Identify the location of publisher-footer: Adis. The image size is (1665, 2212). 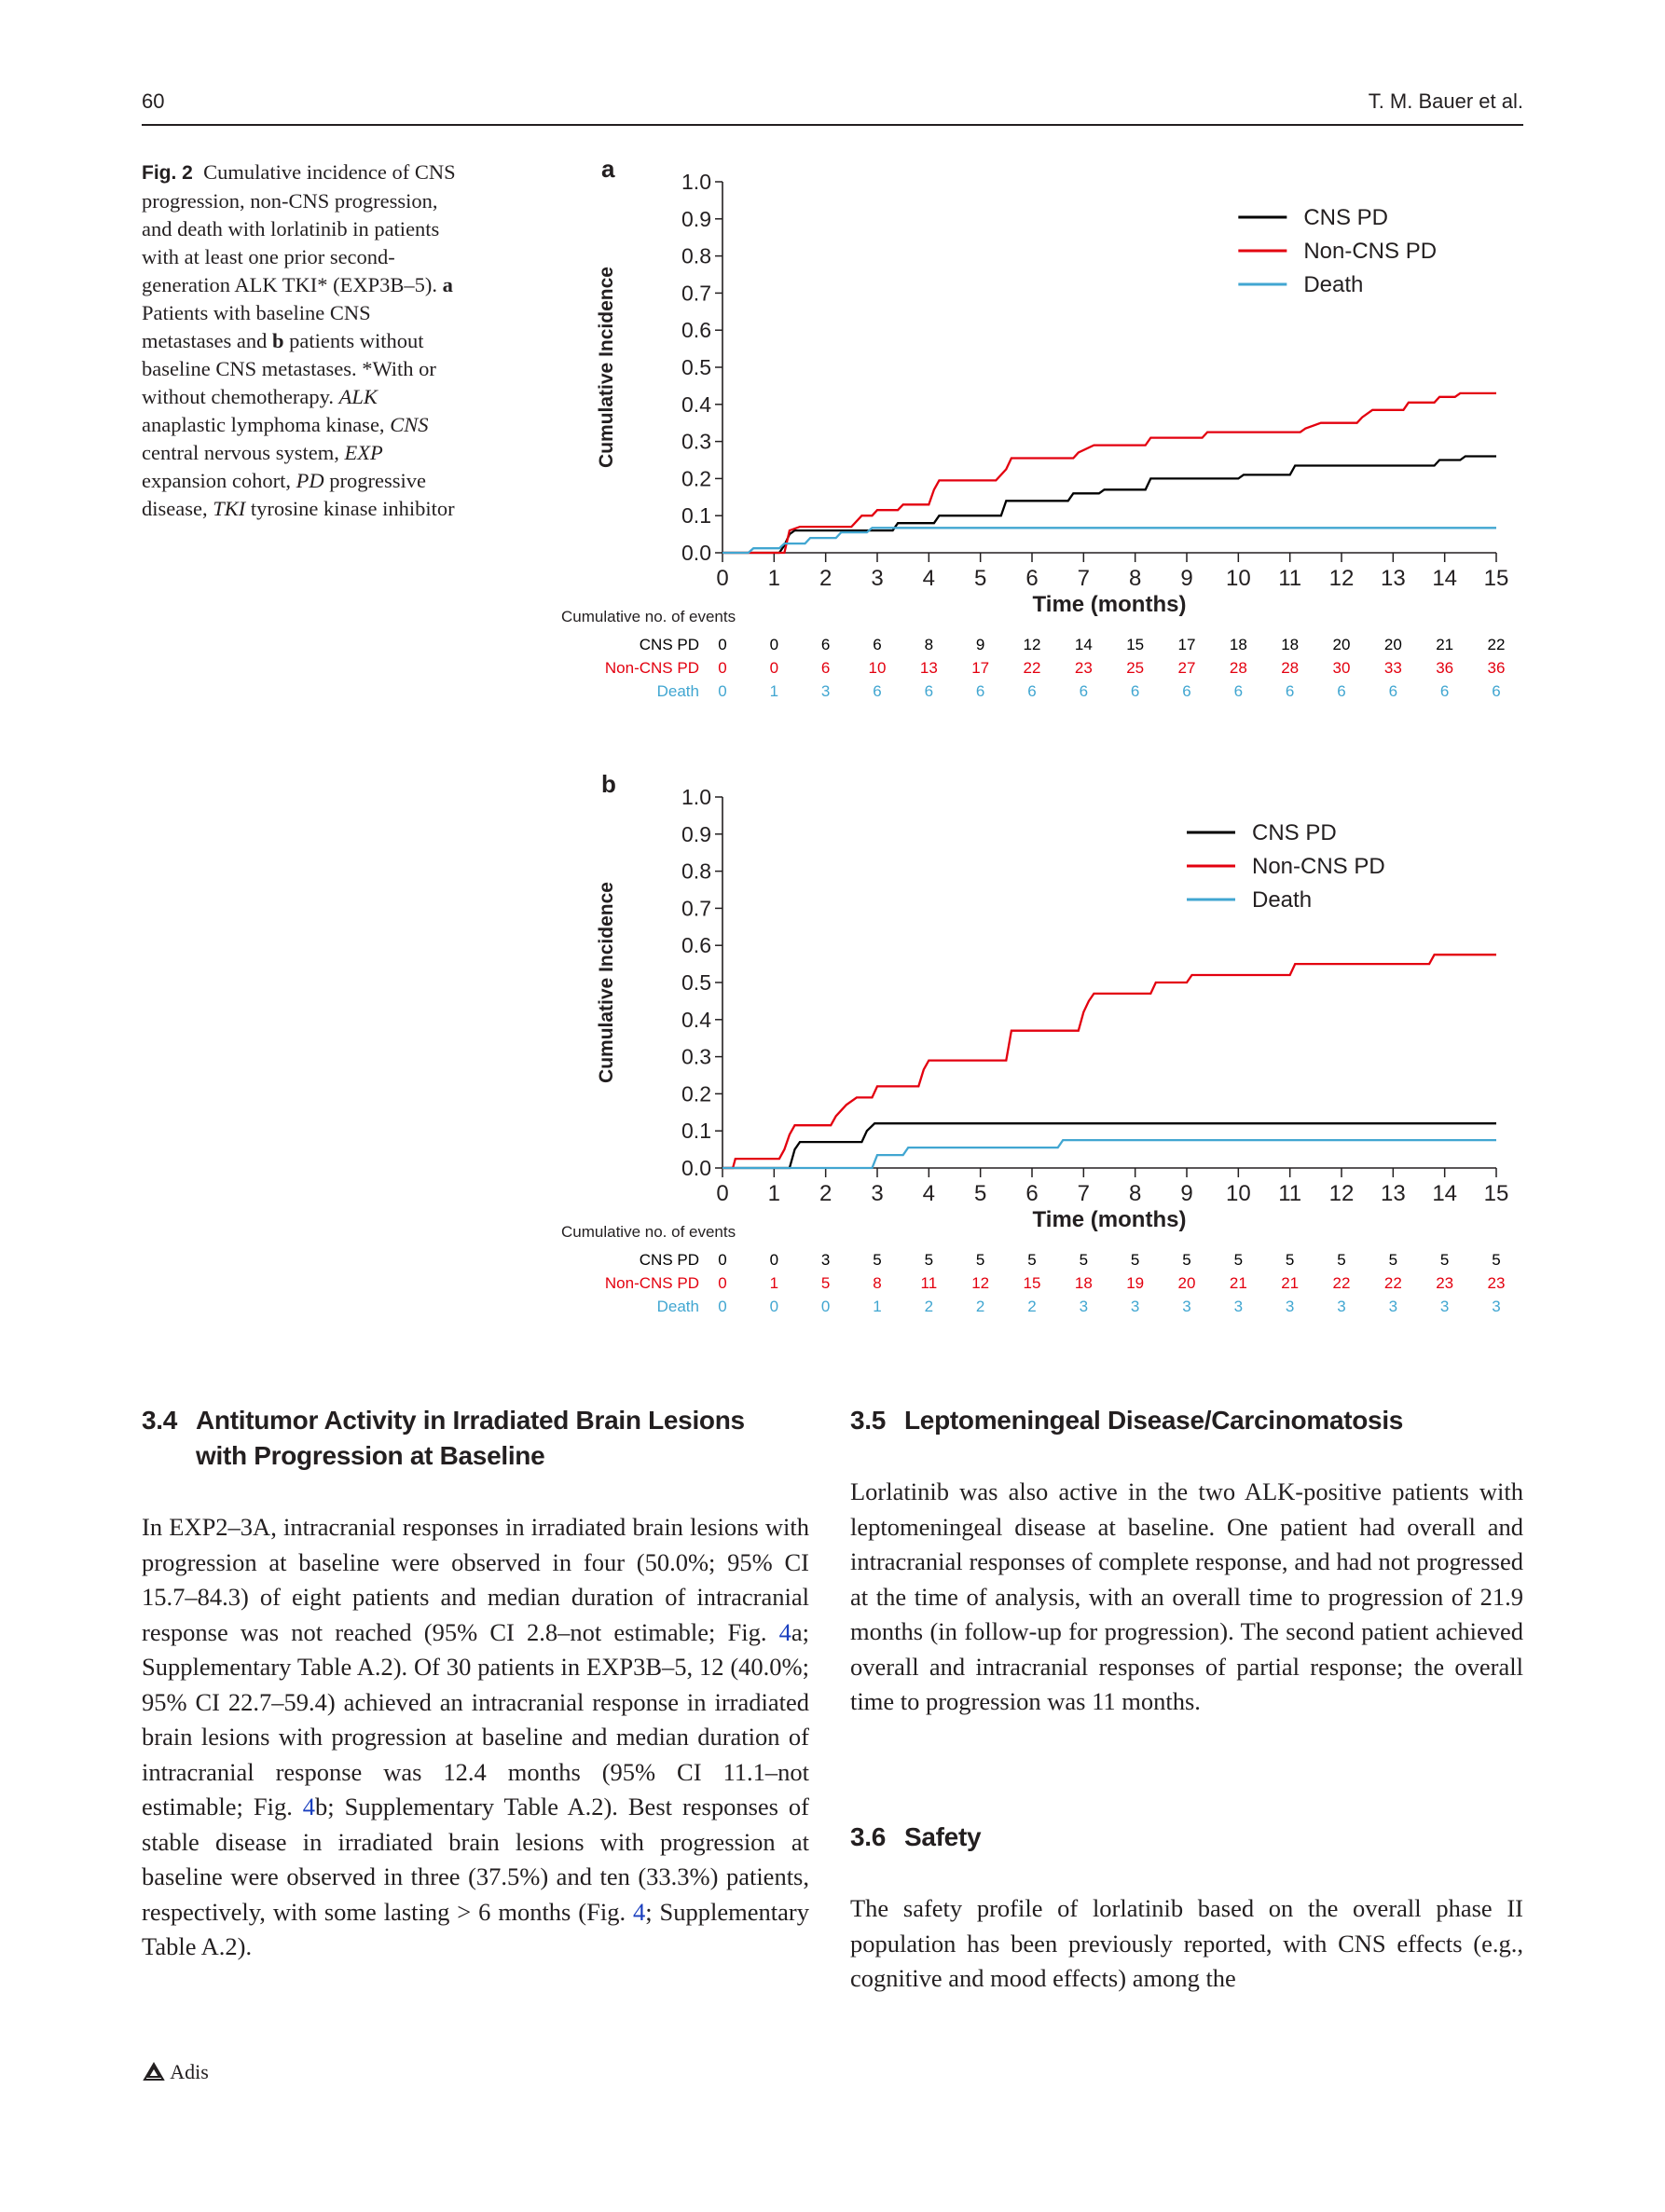
(176, 2072).